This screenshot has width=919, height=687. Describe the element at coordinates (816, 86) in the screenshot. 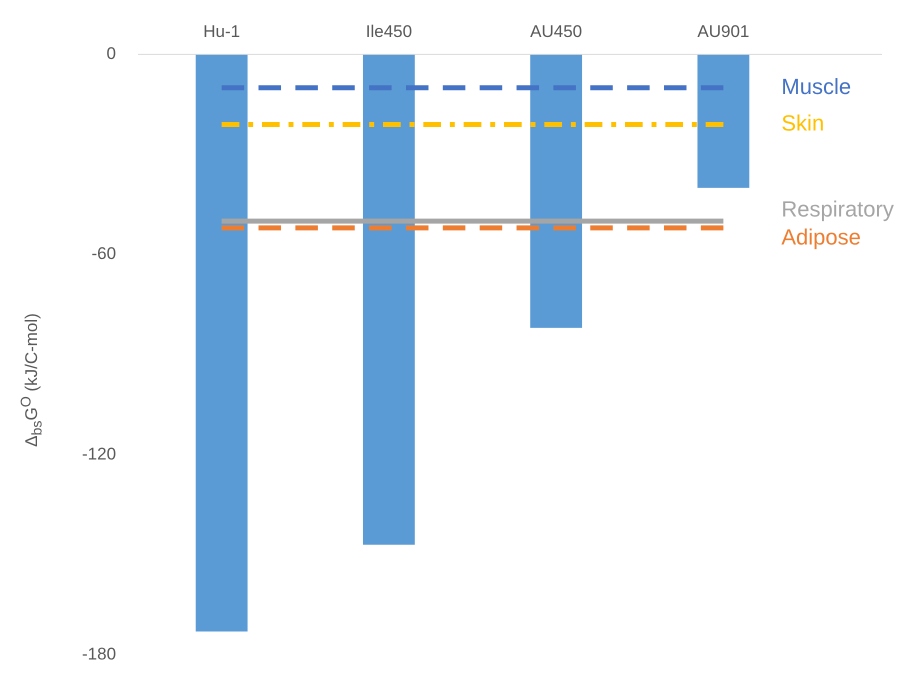

I see `text: Muscle` at that location.